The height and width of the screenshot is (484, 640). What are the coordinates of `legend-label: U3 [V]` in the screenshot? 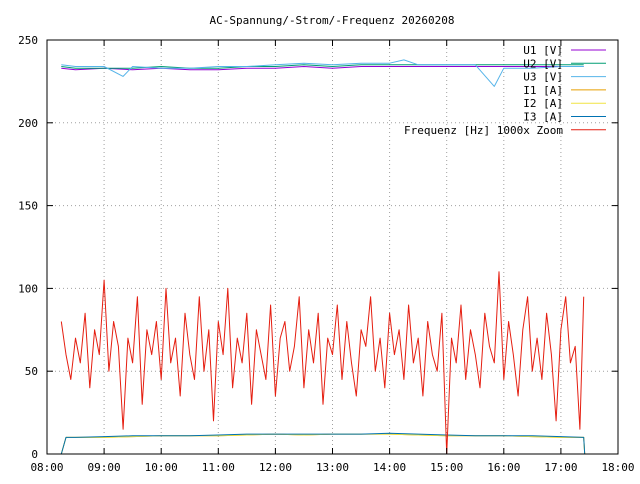 It's located at (543, 77).